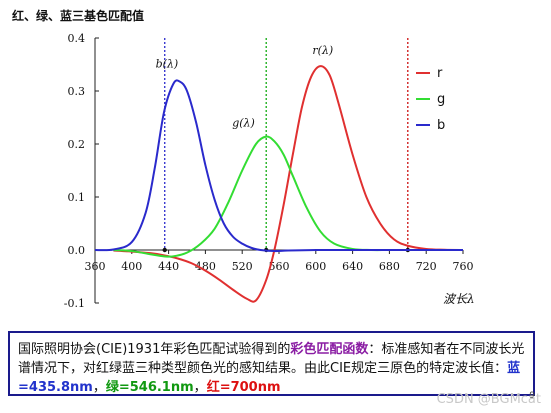 The image size is (551, 413). What do you see at coordinates (426, 266) in the screenshot?
I see `x-tick-label: 720` at bounding box center [426, 266].